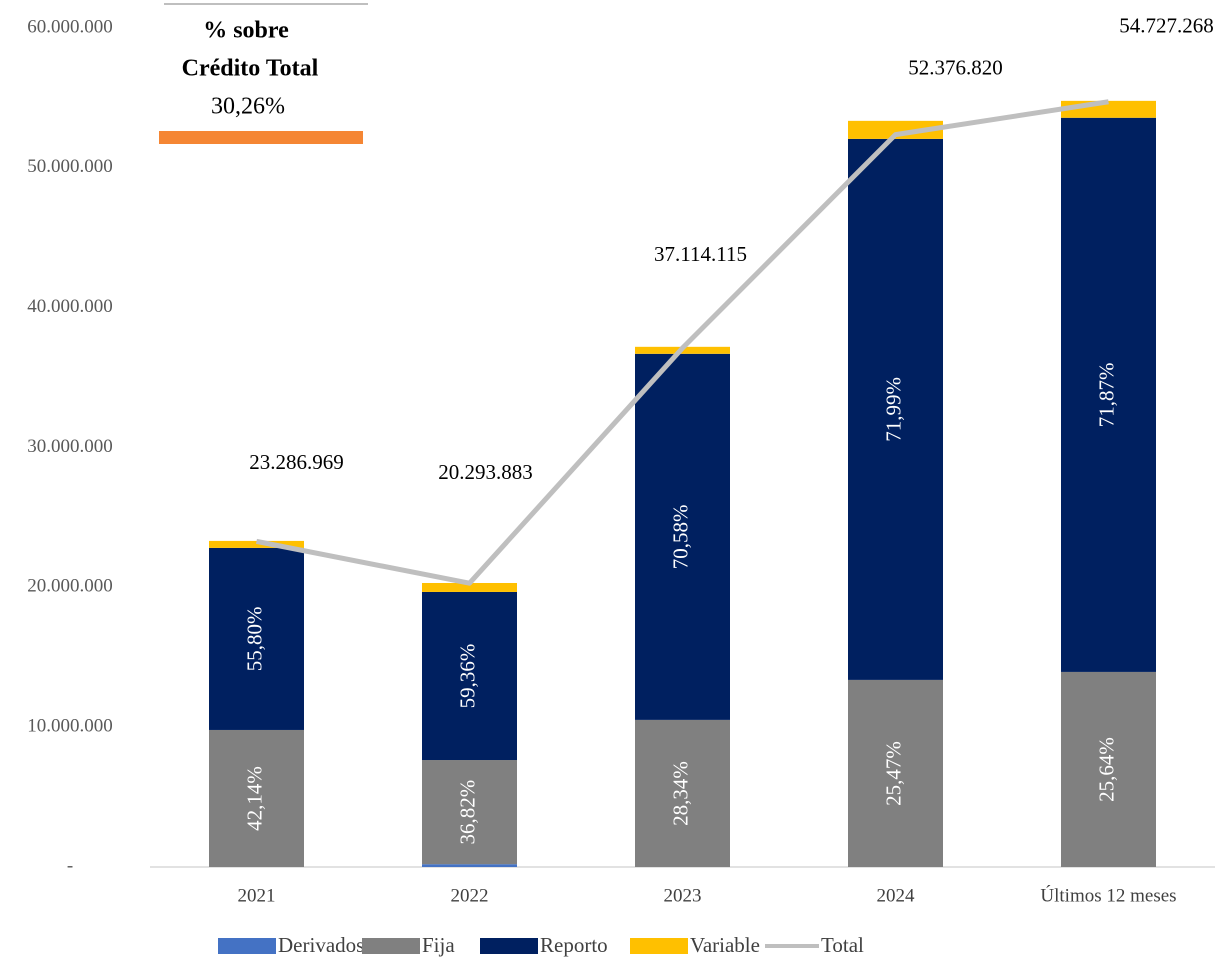 Image resolution: width=1224 pixels, height=962 pixels. I want to click on total-label: 23.286.969, so click(296, 462).